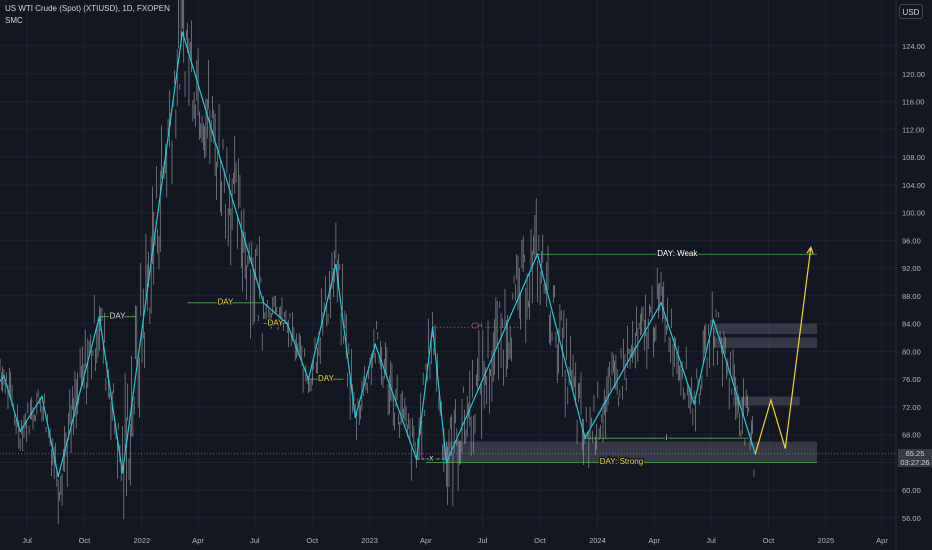 Image resolution: width=932 pixels, height=550 pixels. I want to click on y-tick-label: 88.00, so click(911, 296).